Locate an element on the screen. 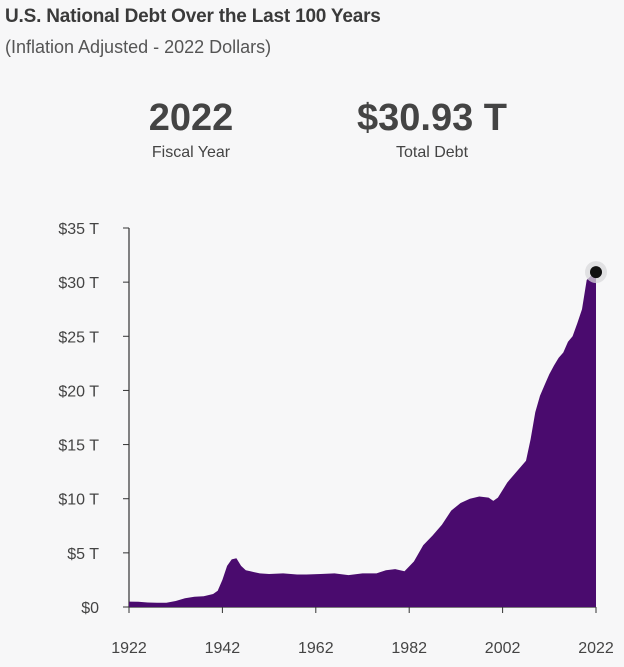 The height and width of the screenshot is (667, 624). chart-subtitle: (Inflation Adjusted - 2022 Dollars) is located at coordinates (138, 47).